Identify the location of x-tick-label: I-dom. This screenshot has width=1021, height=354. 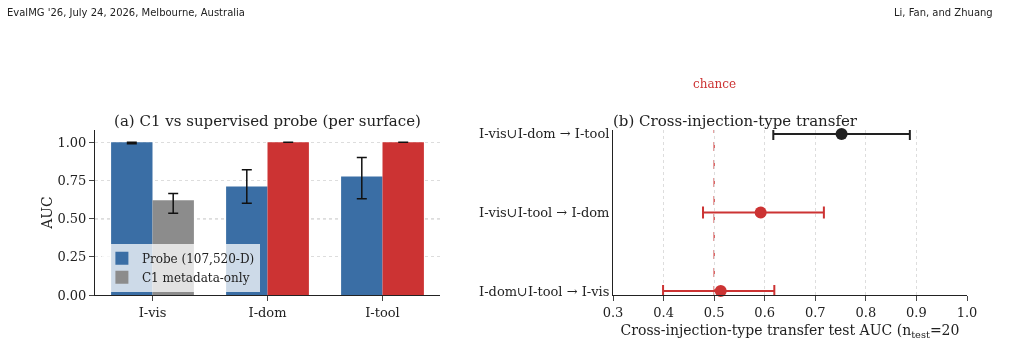
(267, 312).